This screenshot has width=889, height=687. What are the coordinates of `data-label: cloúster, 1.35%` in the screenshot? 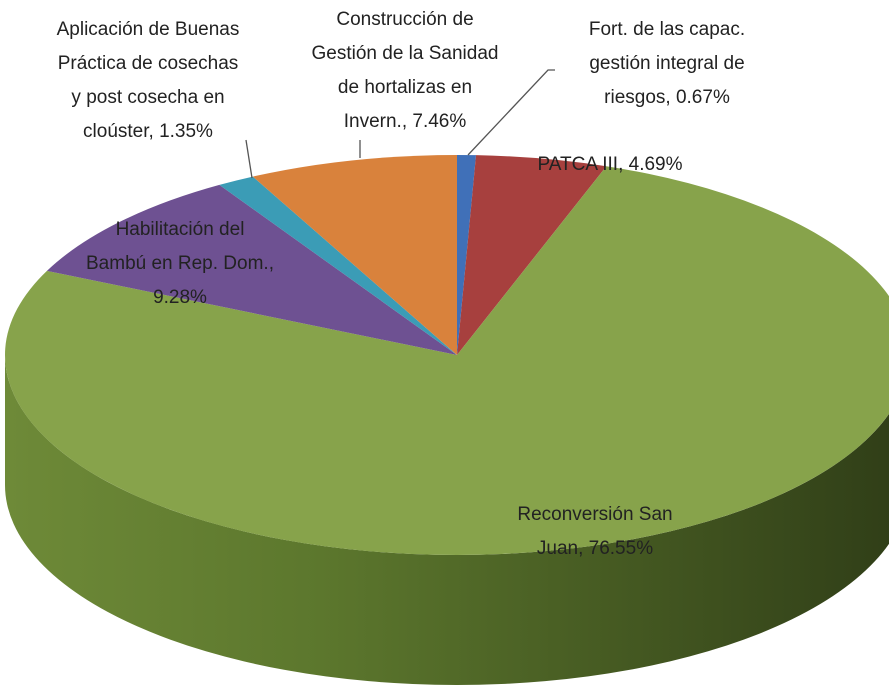 It's located at (148, 131).